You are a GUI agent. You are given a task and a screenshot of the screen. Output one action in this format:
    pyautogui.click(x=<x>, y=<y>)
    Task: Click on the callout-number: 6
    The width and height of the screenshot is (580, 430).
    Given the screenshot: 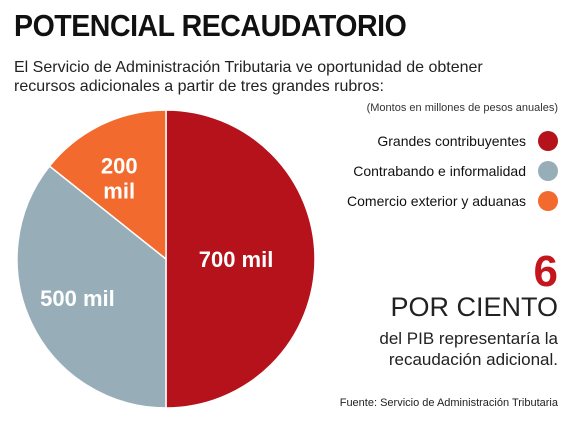 What is the action you would take?
    pyautogui.click(x=545, y=271)
    